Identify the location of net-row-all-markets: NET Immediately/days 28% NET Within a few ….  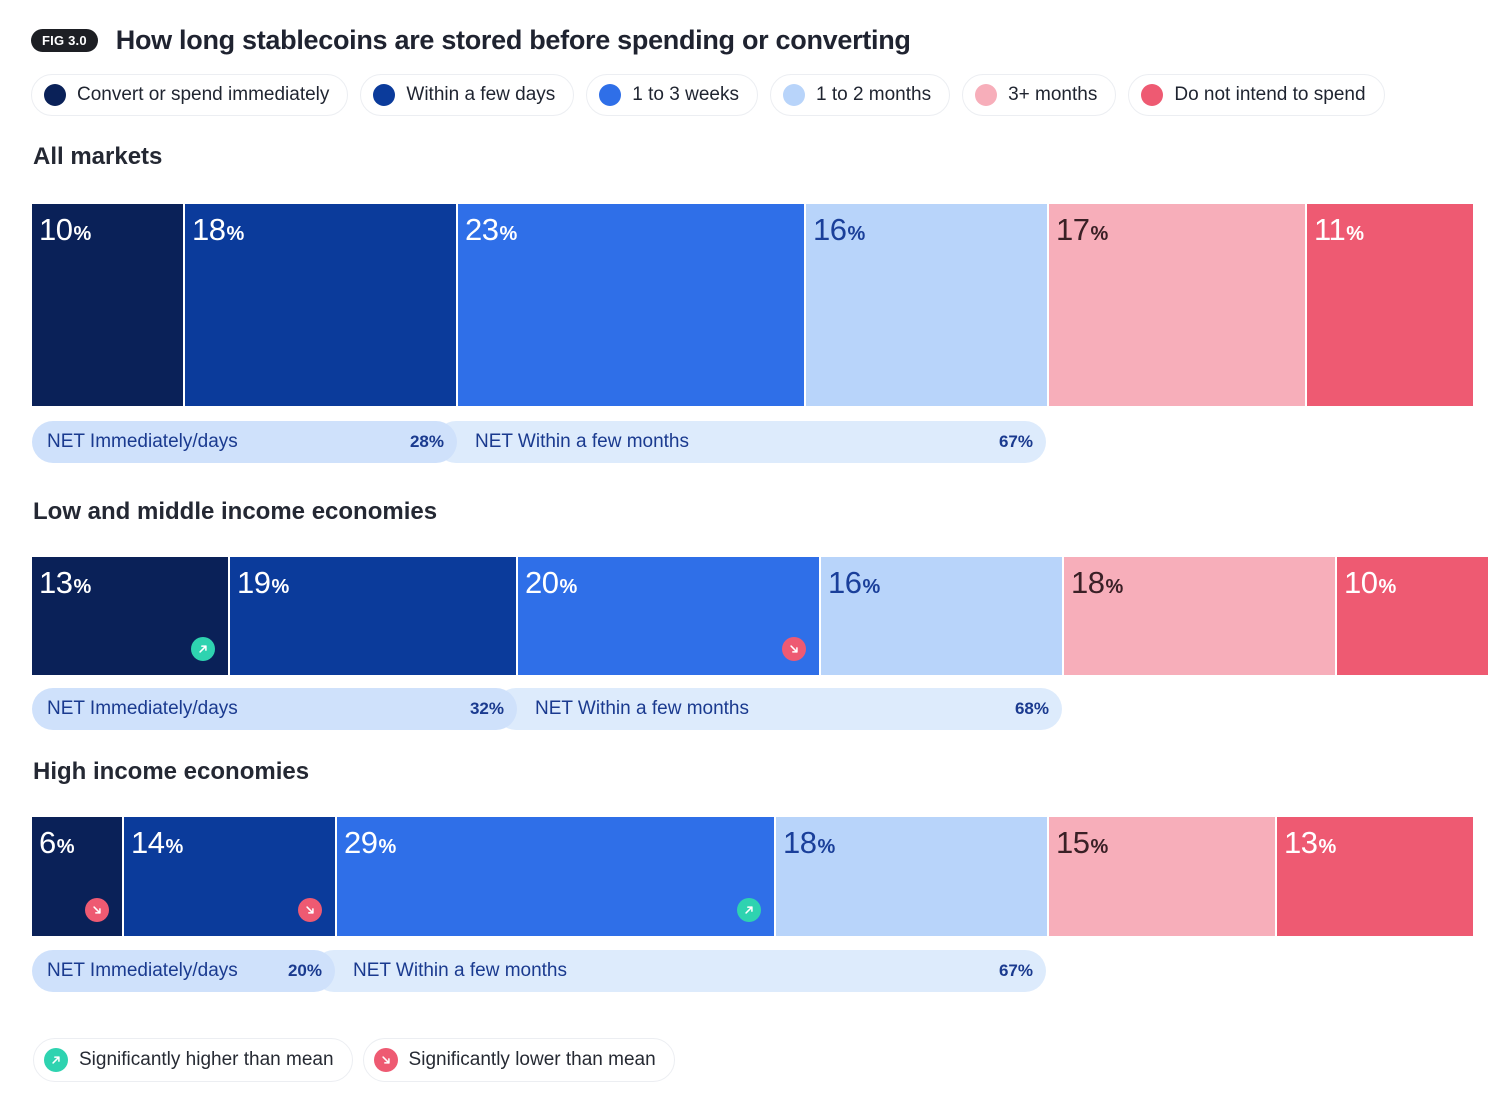
(539, 442).